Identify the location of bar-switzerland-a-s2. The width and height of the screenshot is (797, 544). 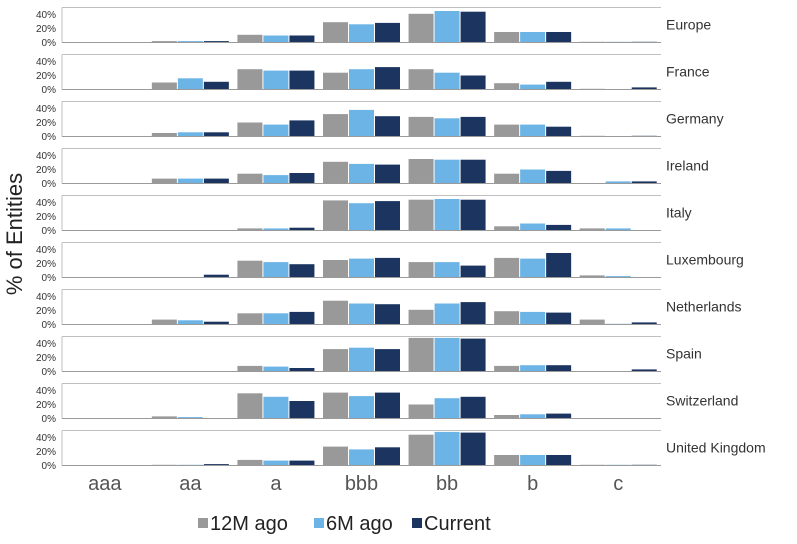
(302, 410).